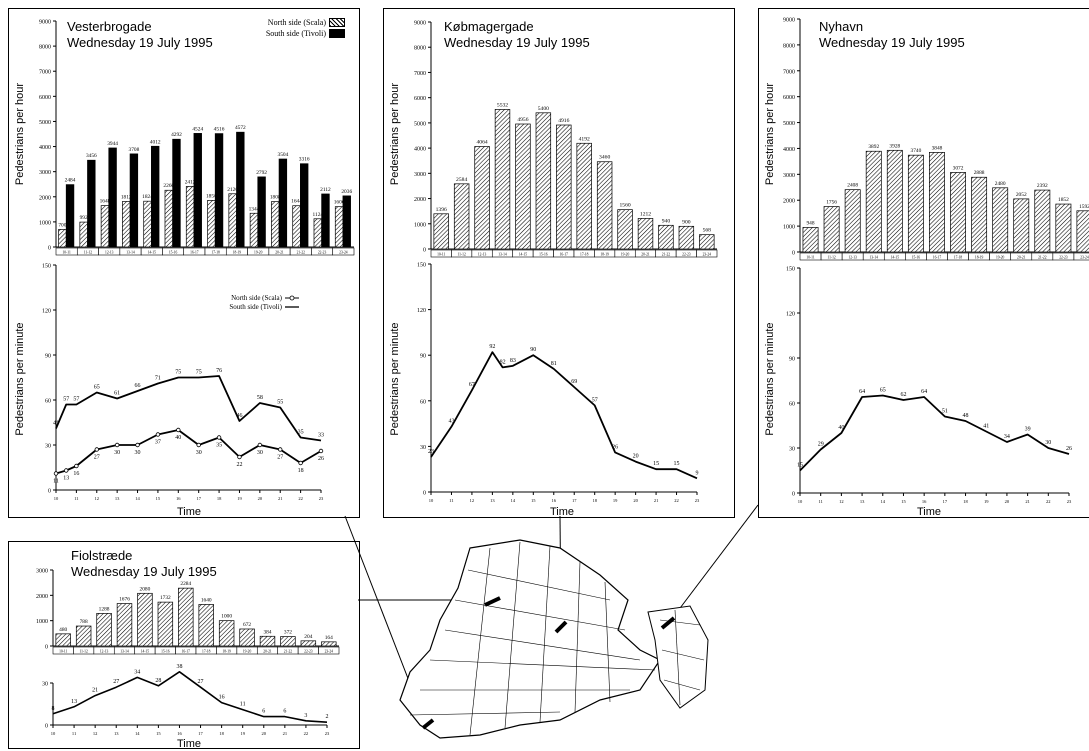 The height and width of the screenshot is (751, 1089). What do you see at coordinates (45, 48) in the screenshot?
I see `vest-hourly-y-tick-label: 8000` at bounding box center [45, 48].